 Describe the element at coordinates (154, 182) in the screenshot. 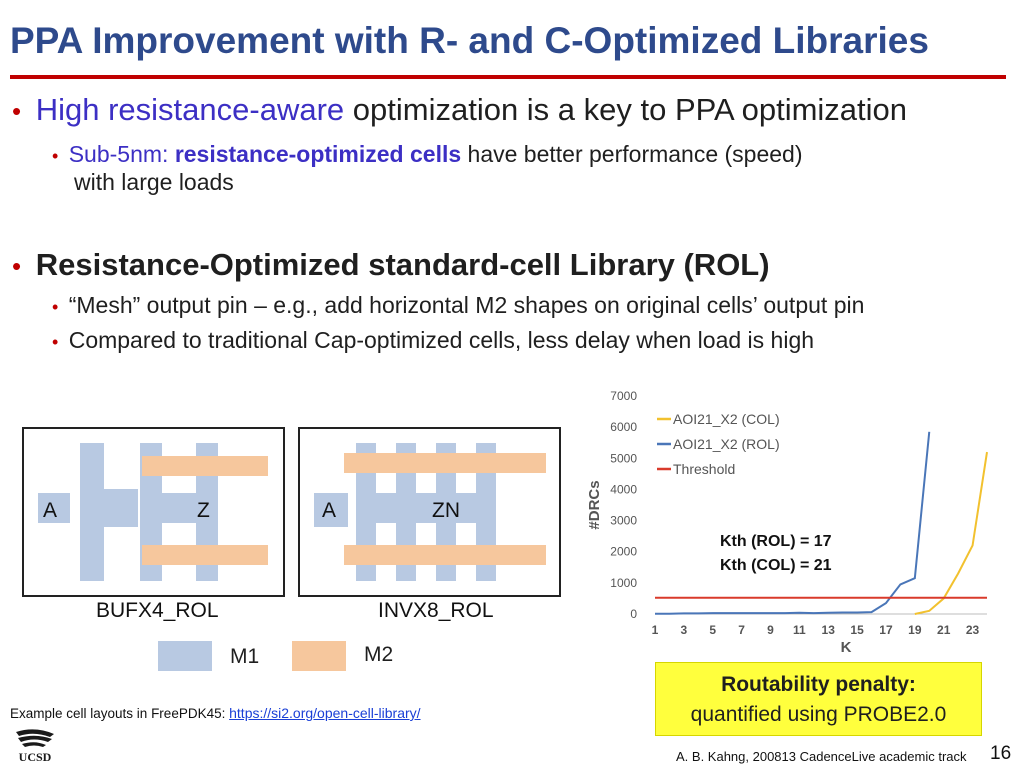

I see `bullet-1-sub-line2: with large loads` at that location.